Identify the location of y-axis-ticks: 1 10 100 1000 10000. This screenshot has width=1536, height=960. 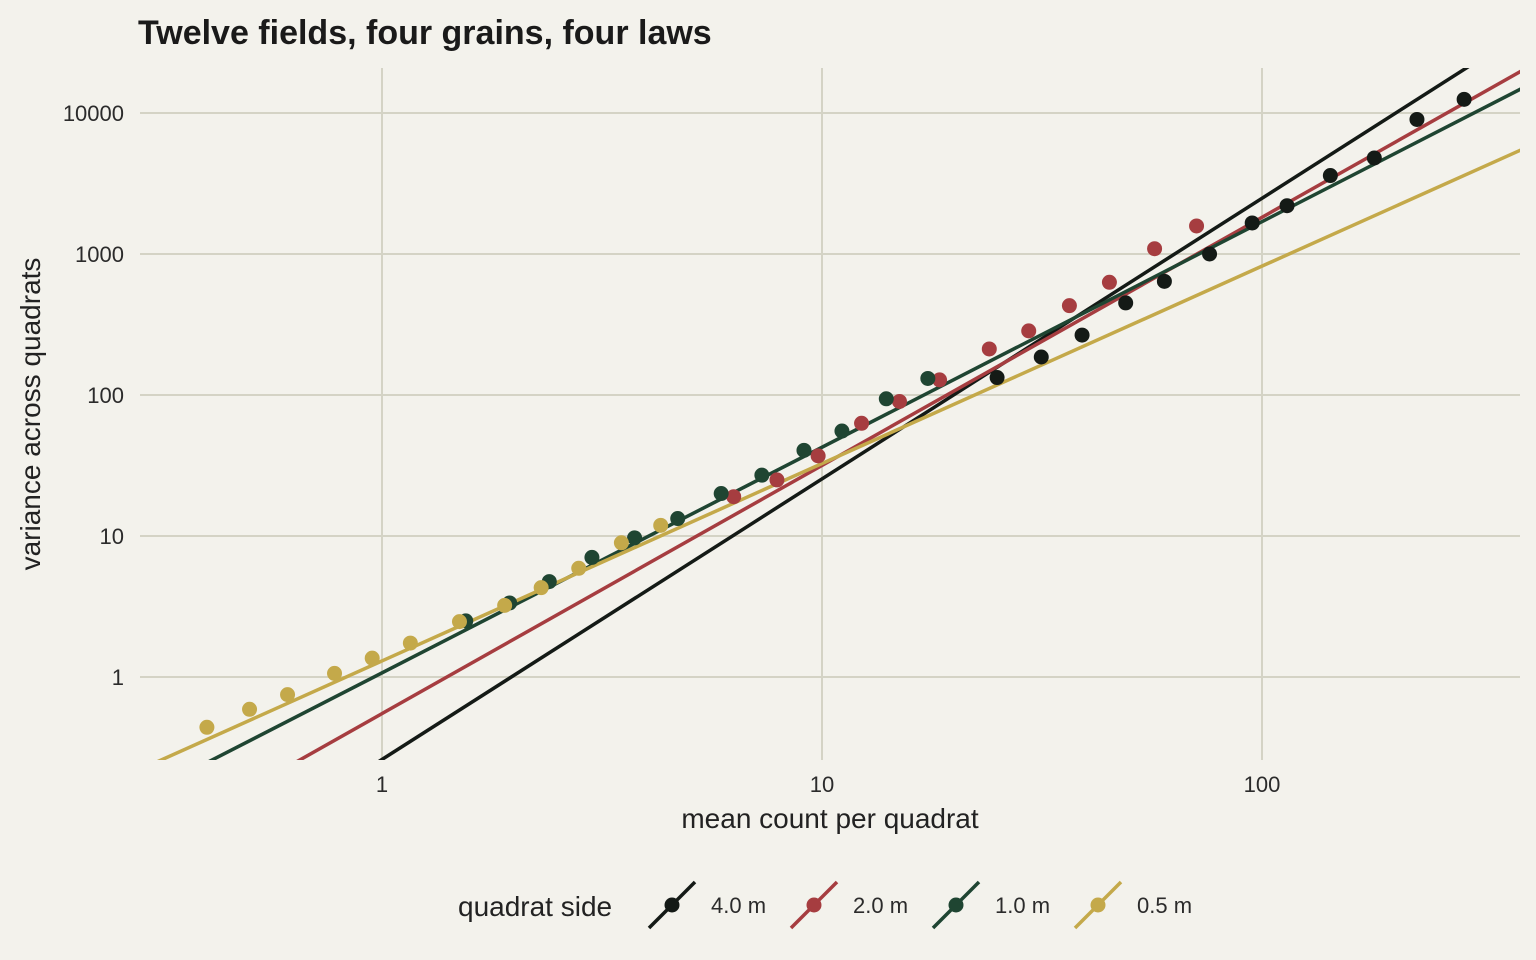
(93, 395).